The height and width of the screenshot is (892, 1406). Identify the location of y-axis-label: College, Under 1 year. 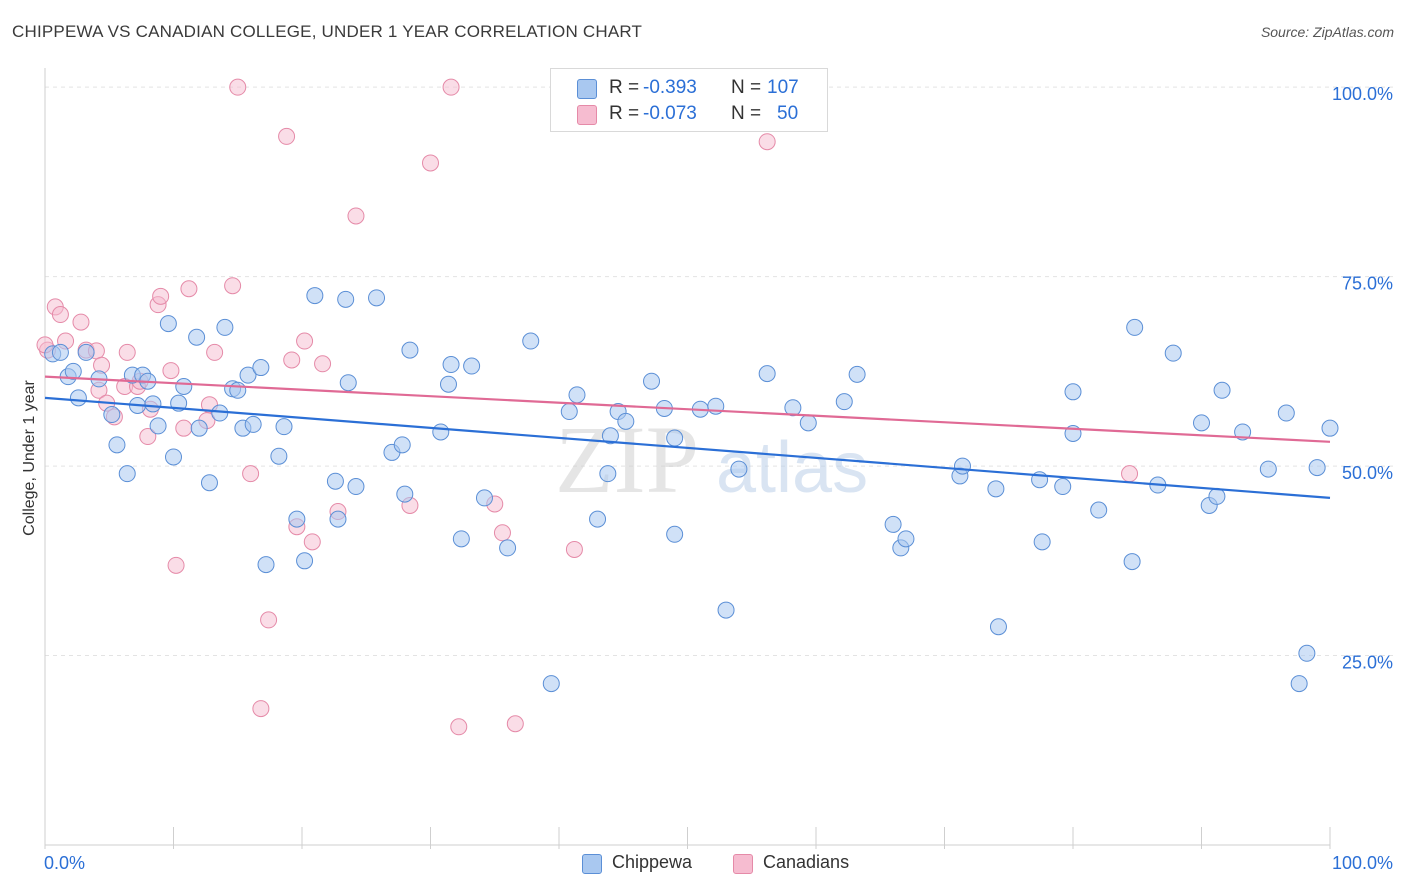
(29, 458).